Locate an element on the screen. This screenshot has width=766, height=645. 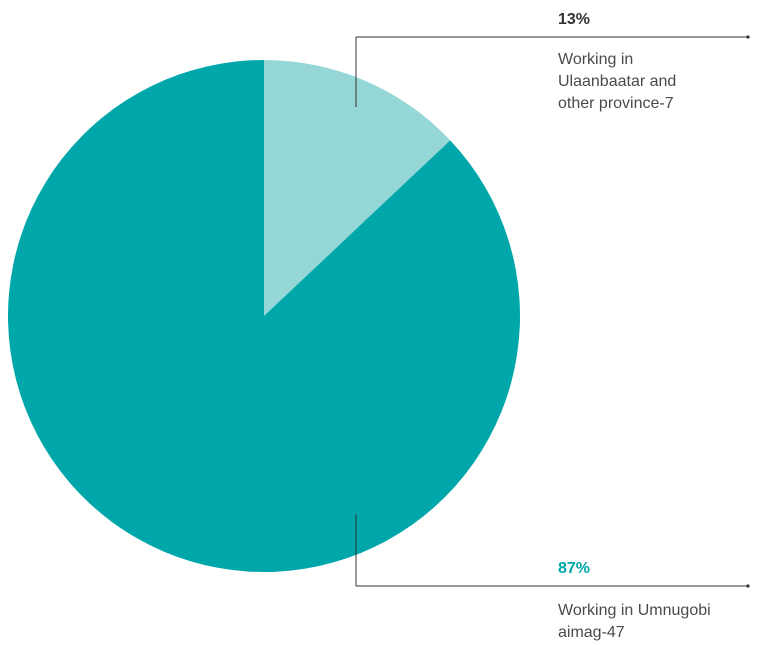
slice-label-1-line-2: Ulaanbaatar and is located at coordinates (617, 81).